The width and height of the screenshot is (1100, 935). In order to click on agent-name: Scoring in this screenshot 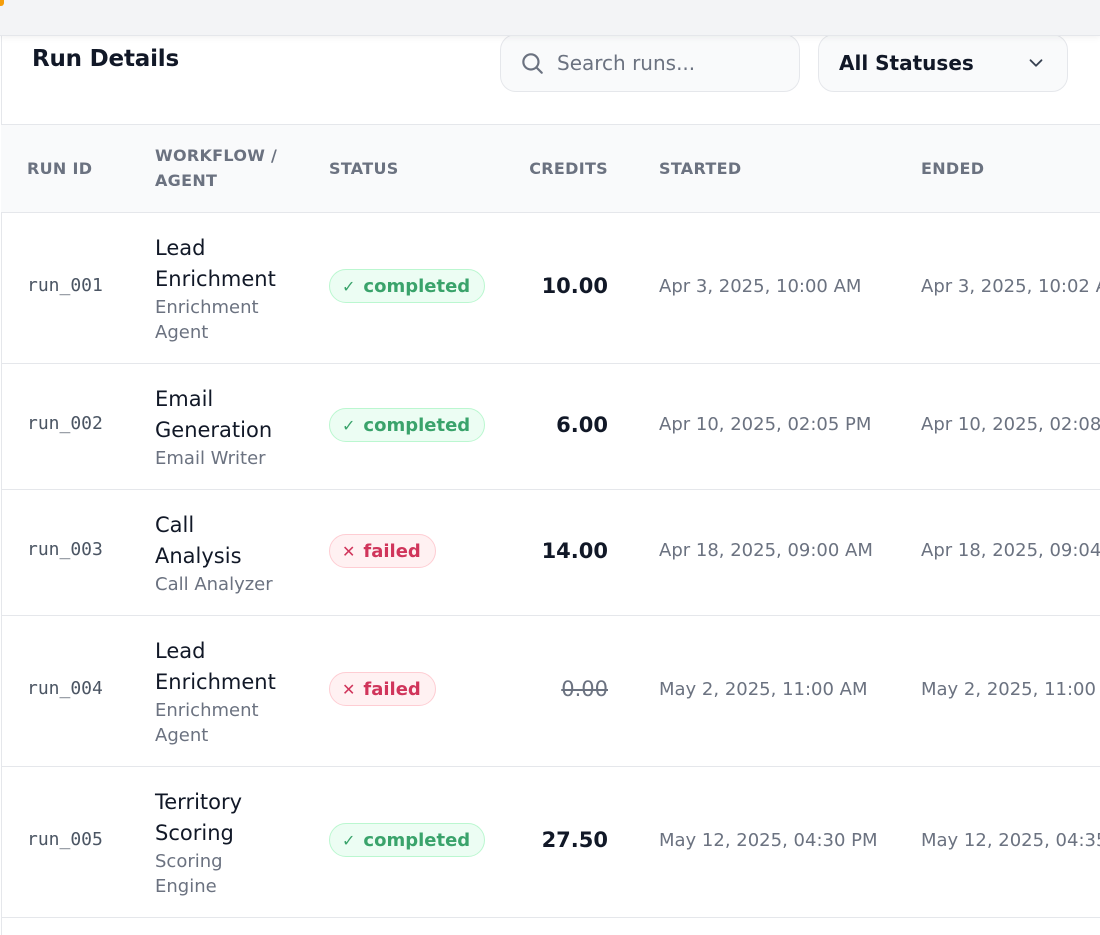, I will do `click(189, 861)`.